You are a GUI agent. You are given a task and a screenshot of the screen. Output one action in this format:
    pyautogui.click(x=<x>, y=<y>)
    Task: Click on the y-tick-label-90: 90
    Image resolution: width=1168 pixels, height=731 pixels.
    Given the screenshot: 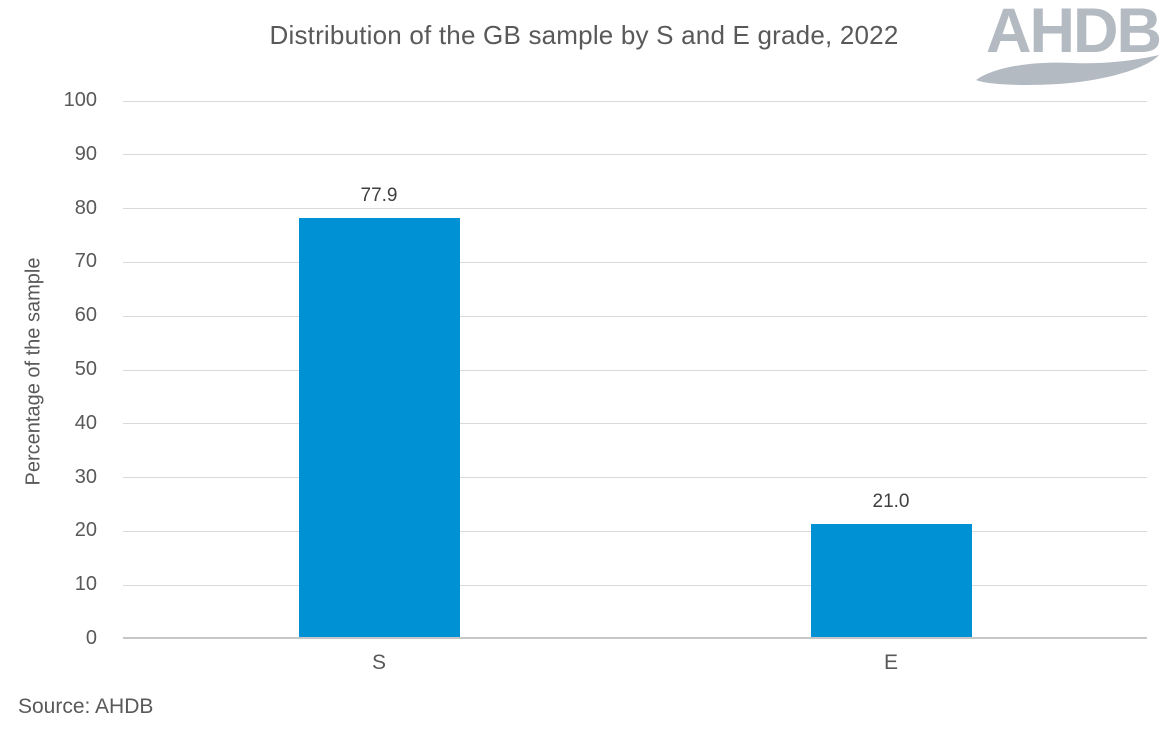 What is the action you would take?
    pyautogui.click(x=85, y=153)
    